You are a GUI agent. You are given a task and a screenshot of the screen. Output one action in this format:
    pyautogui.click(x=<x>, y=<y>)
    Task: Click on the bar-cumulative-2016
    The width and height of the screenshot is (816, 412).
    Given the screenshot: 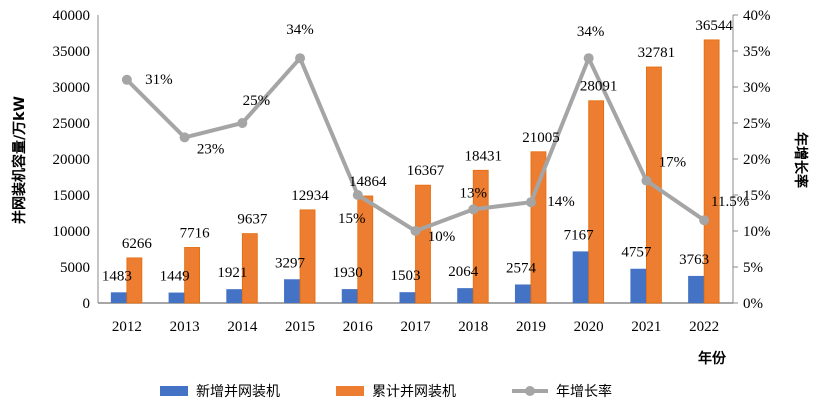 What is the action you would take?
    pyautogui.click(x=365, y=249)
    